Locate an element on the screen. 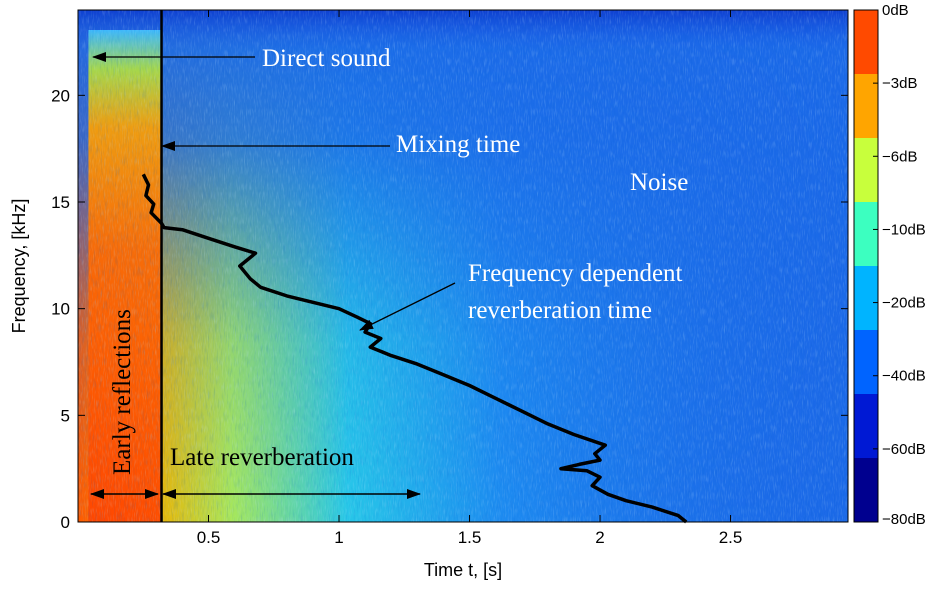 This screenshot has width=947, height=590. x-axis-label: Time t, [s] is located at coordinates (463, 570).